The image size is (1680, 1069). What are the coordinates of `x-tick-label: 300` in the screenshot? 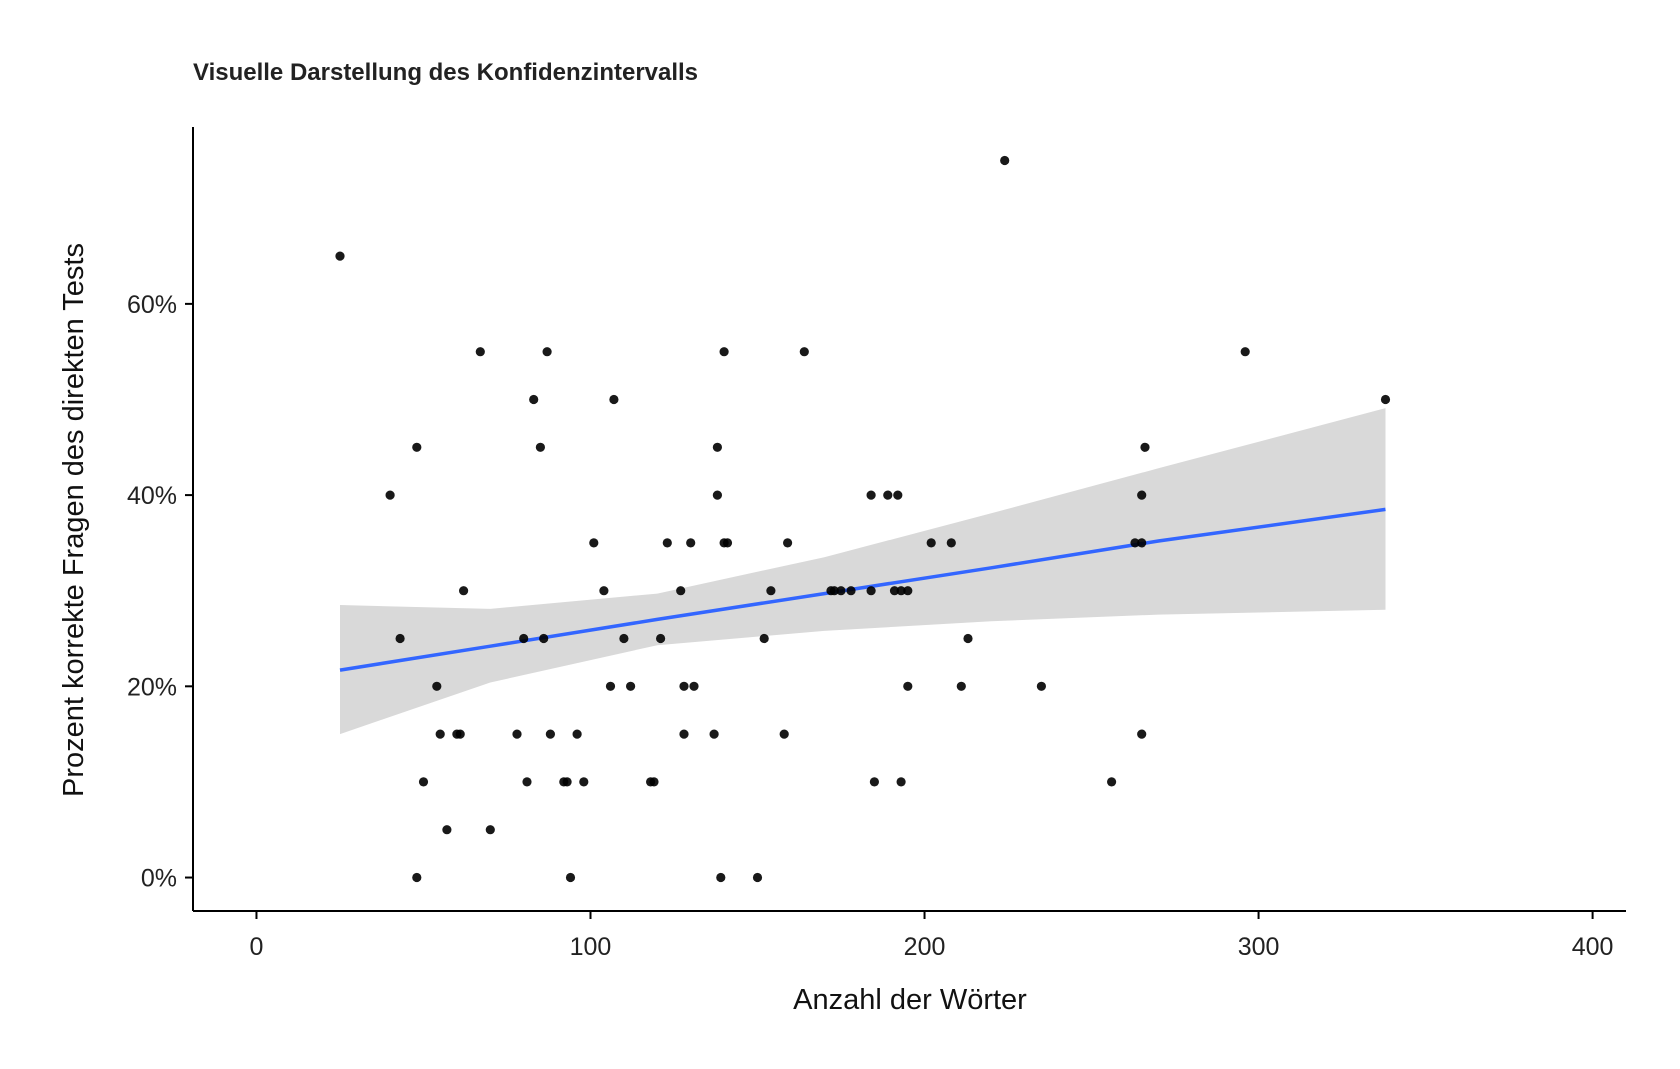 It's located at (1259, 947).